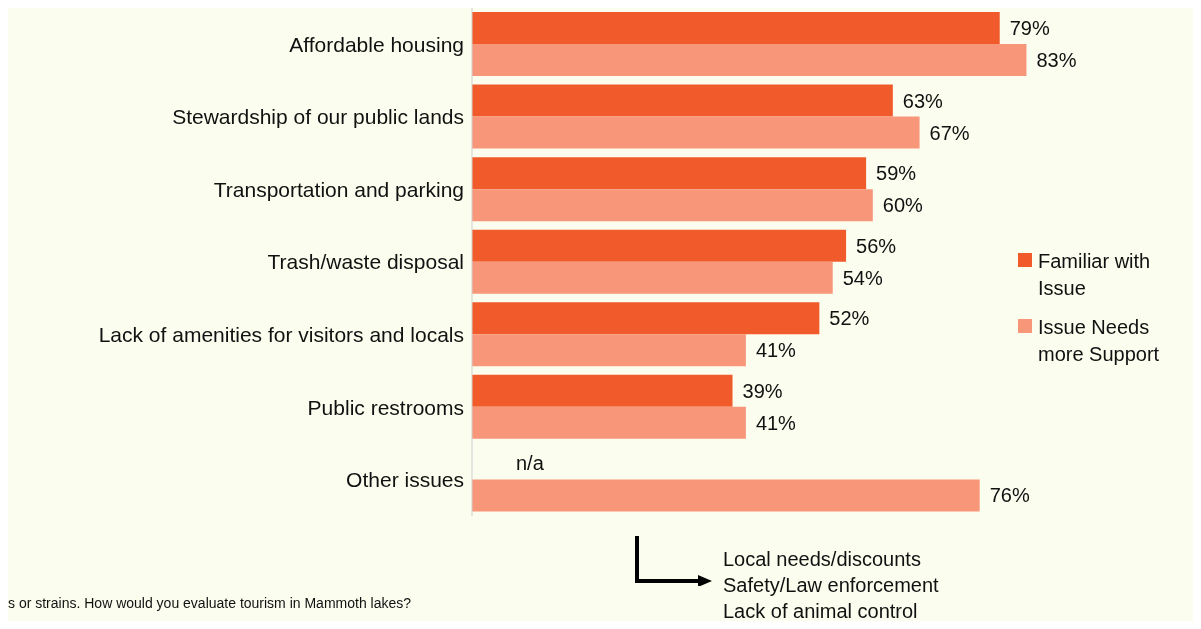  Describe the element at coordinates (923, 100) in the screenshot. I see `data-label: 63%` at that location.